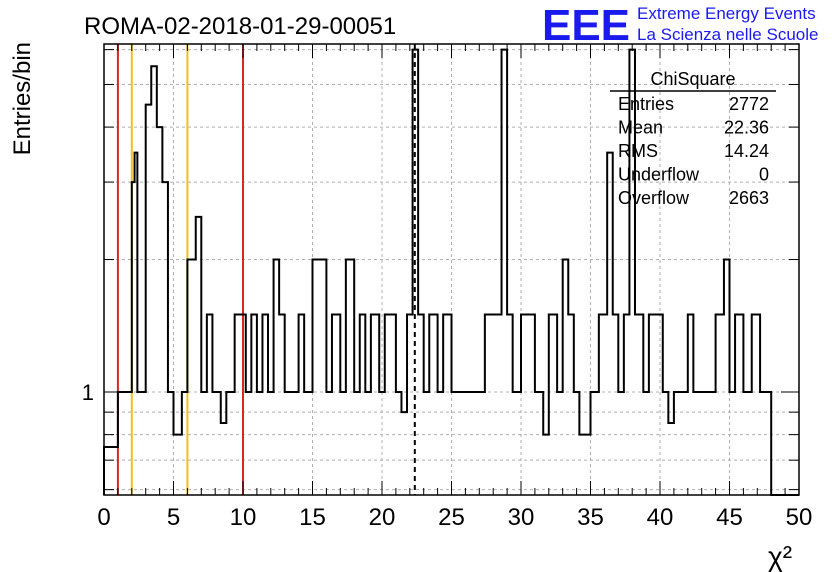 This screenshot has width=836, height=572. Describe the element at coordinates (103, 517) in the screenshot. I see `x-tick-label: 0` at that location.